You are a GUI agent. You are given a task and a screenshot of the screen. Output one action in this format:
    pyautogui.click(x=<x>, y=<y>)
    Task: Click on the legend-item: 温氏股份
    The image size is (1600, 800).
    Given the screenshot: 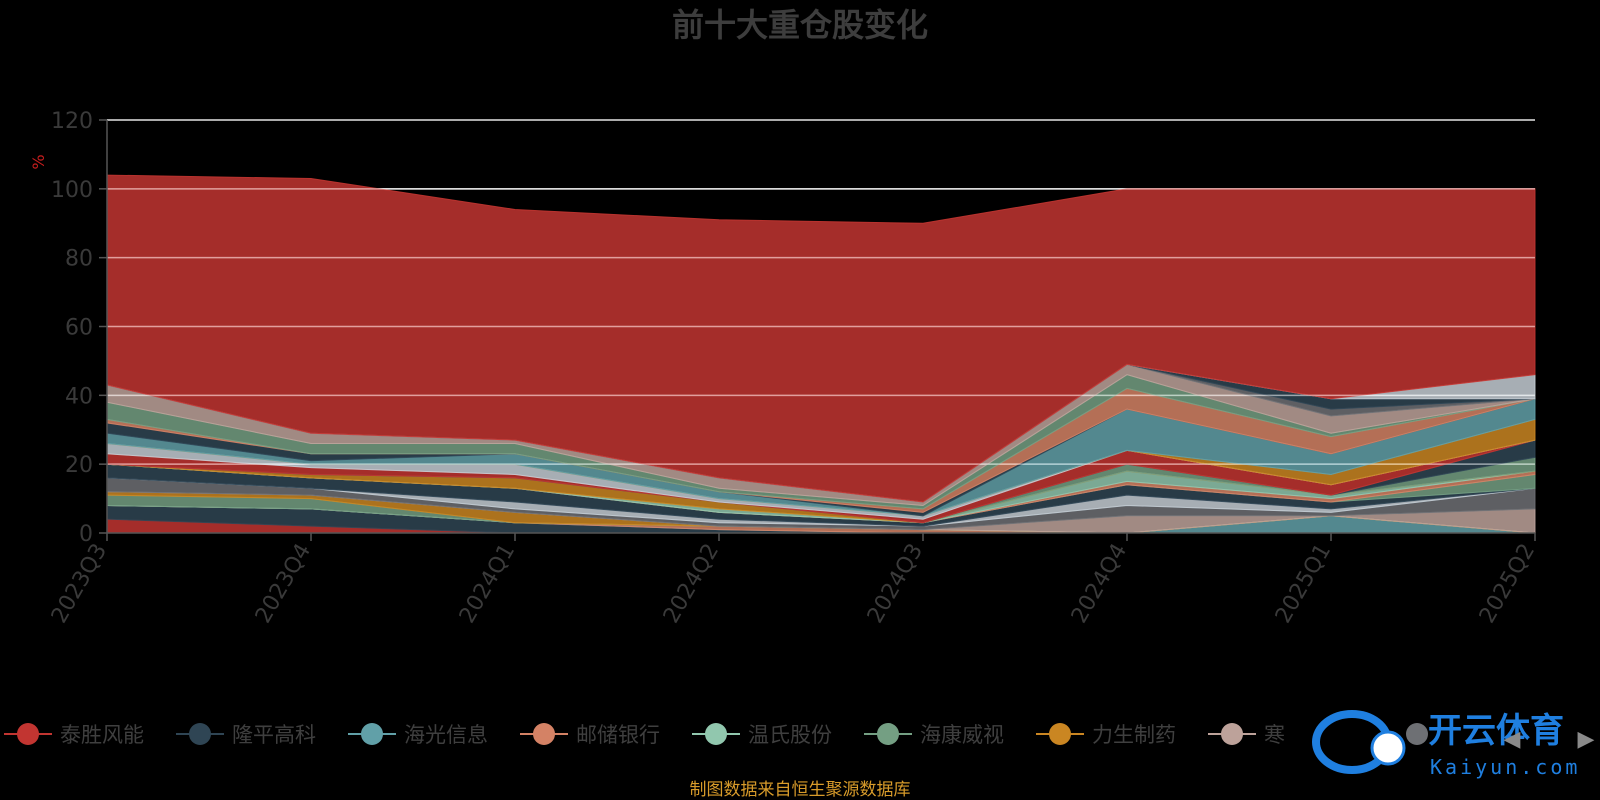 What is the action you would take?
    pyautogui.click(x=762, y=735)
    